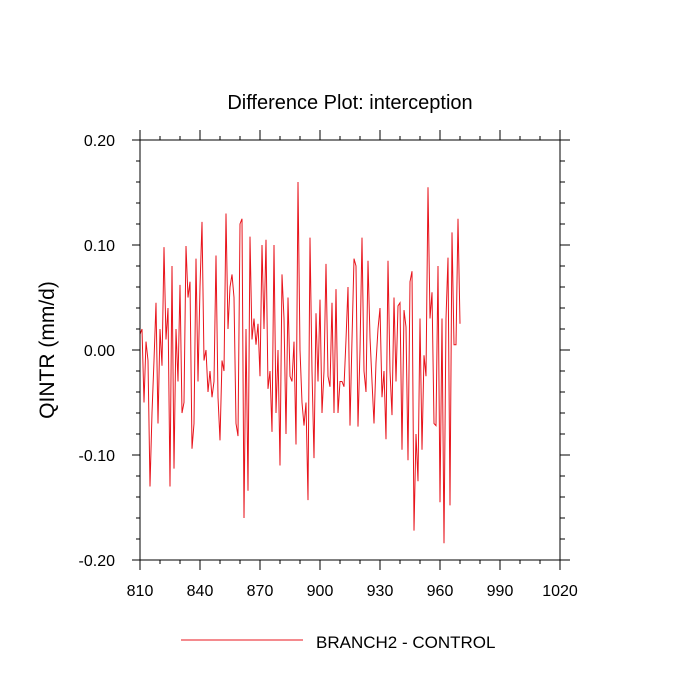  I want to click on y-axis-label: QINTR (mm/d), so click(47, 350).